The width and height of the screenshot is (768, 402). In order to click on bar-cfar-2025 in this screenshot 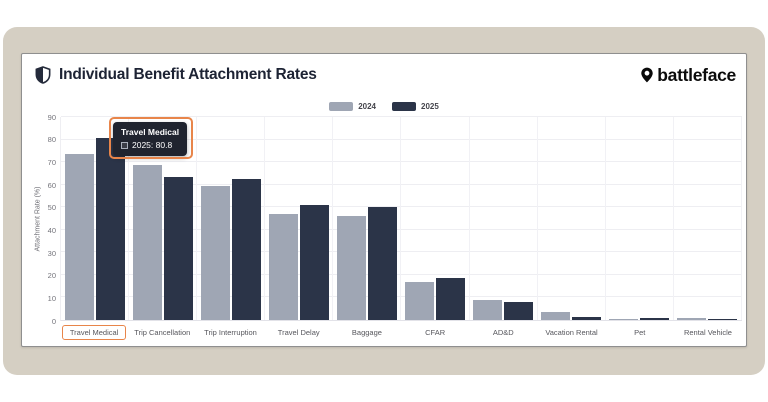, I will do `click(451, 298)`.